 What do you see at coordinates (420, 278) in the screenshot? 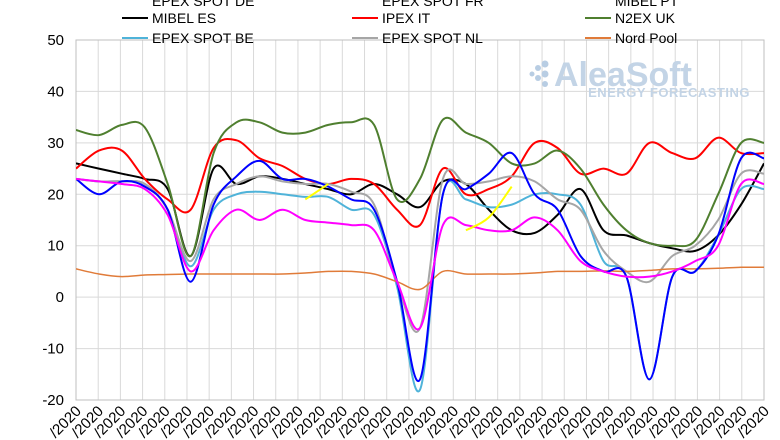
I see `series-line-nord-pool` at bounding box center [420, 278].